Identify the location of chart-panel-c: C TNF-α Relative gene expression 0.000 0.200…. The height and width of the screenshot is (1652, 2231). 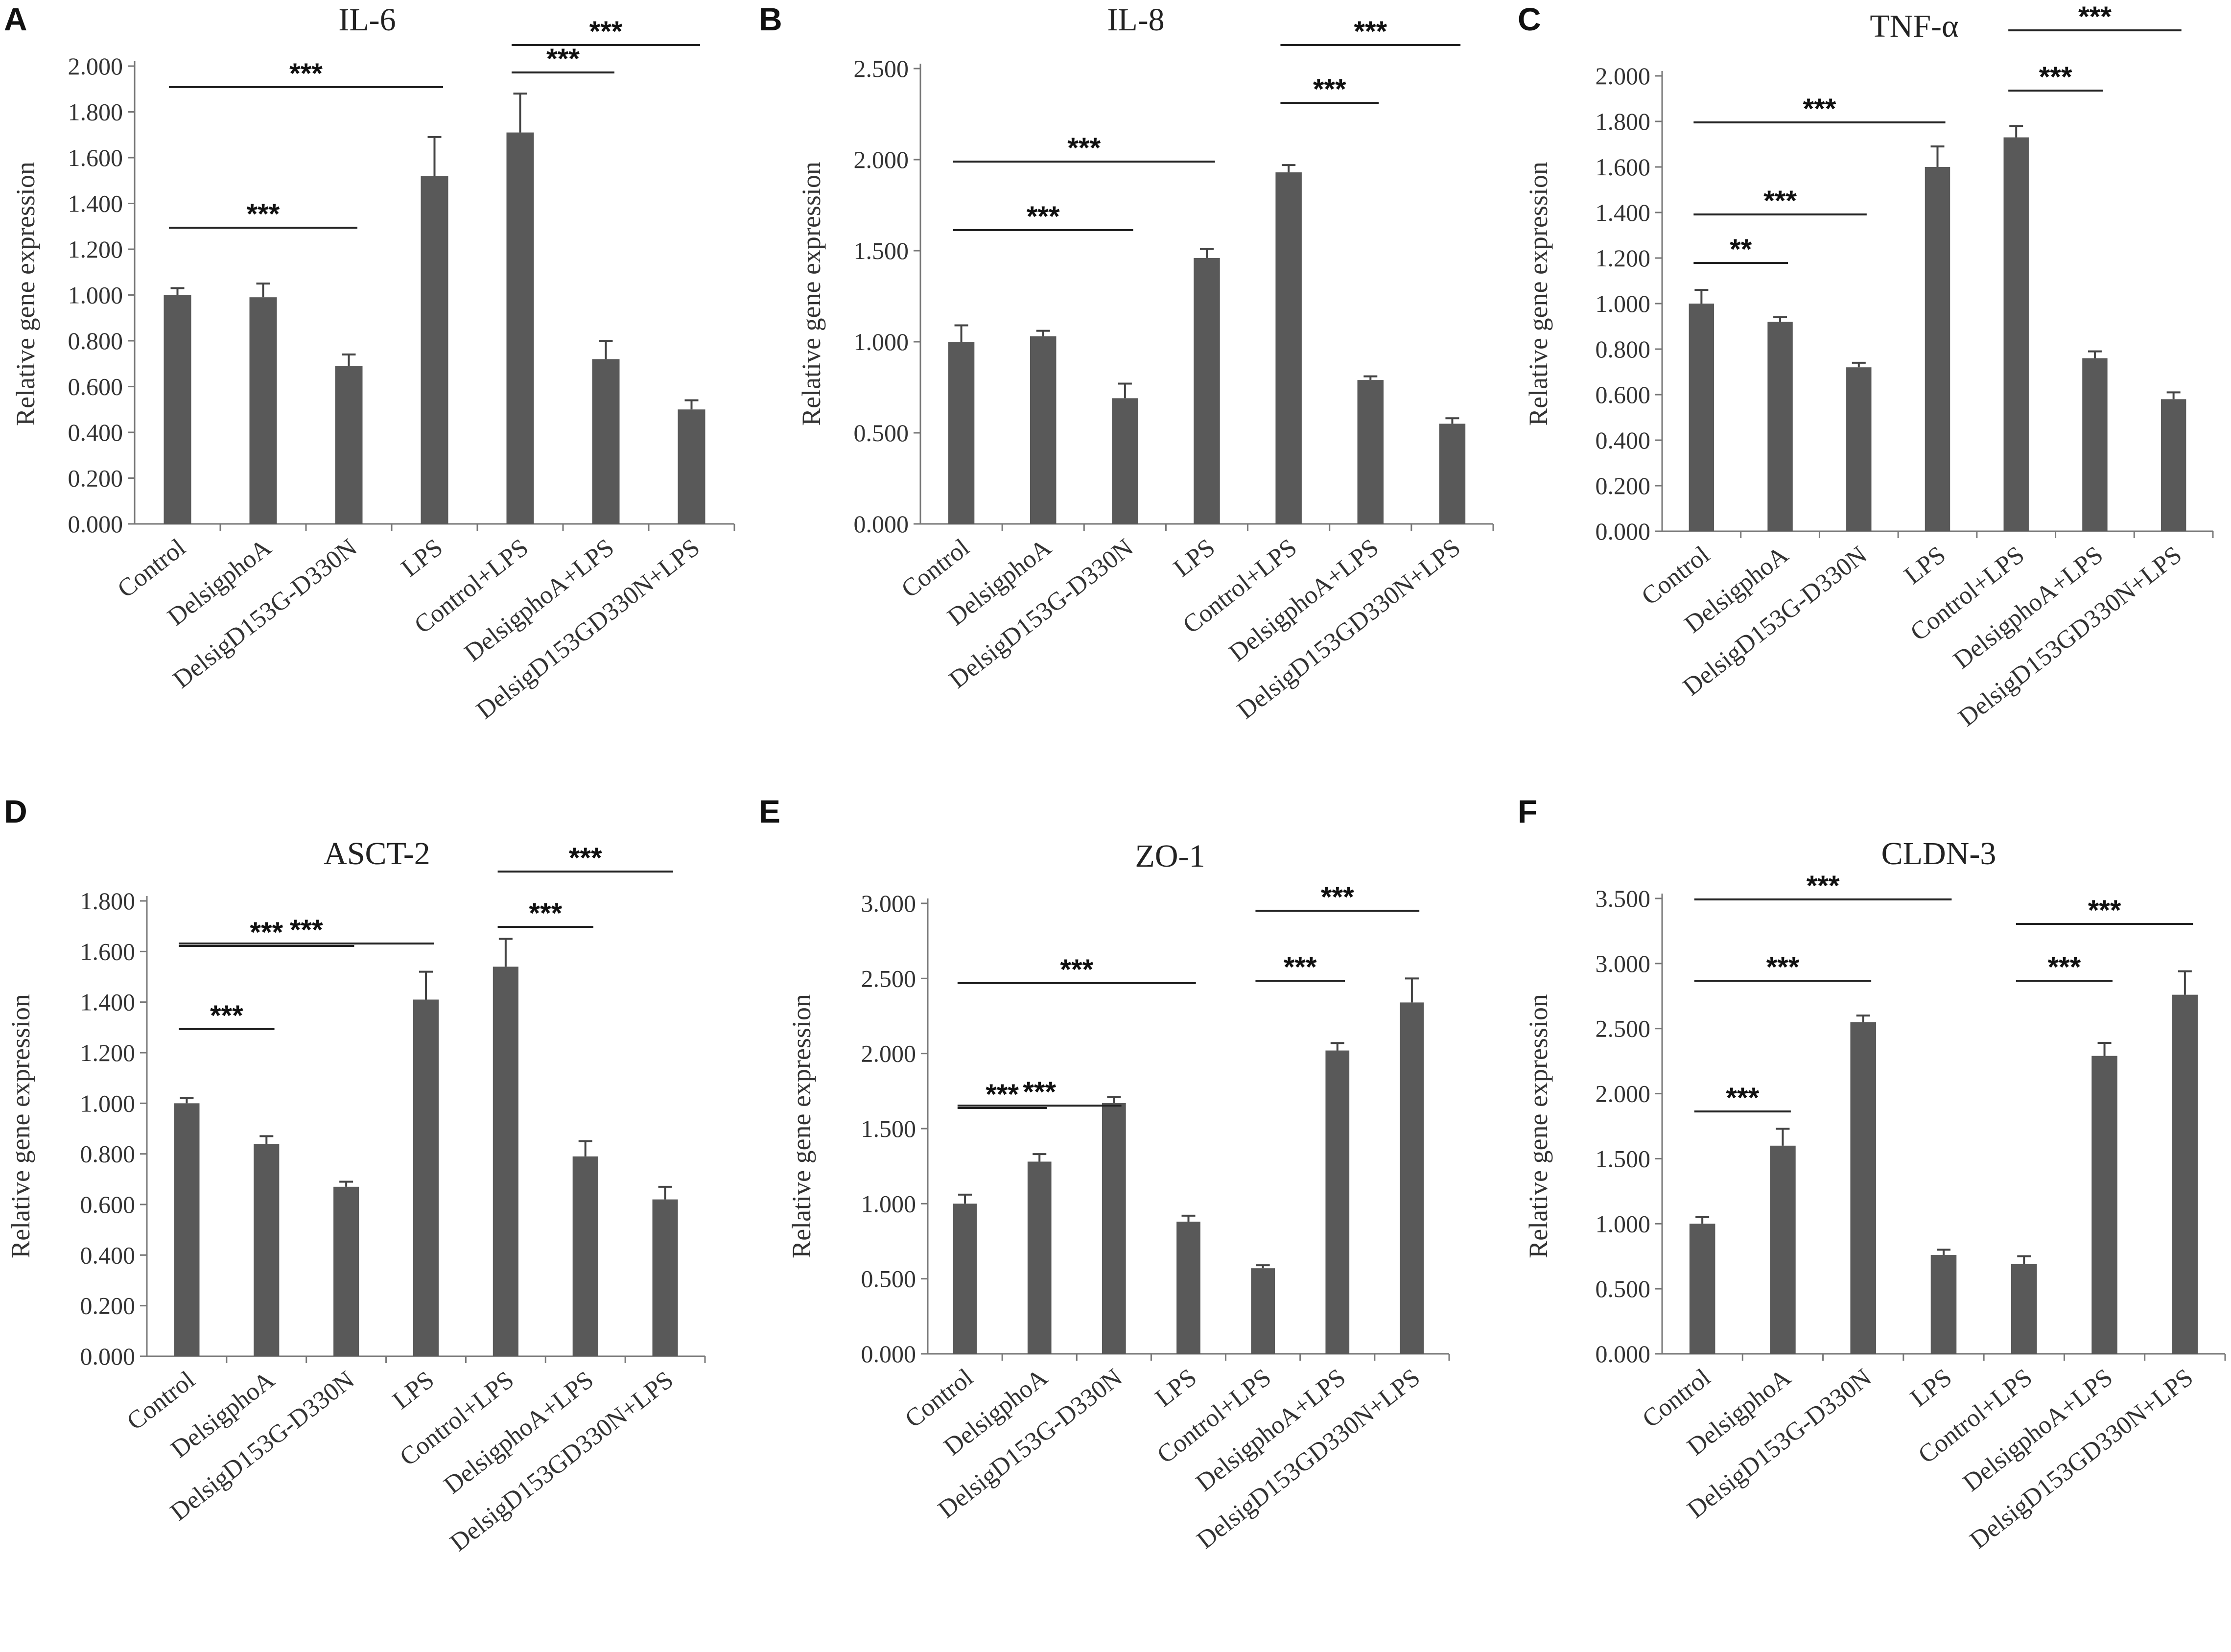
(1866, 366).